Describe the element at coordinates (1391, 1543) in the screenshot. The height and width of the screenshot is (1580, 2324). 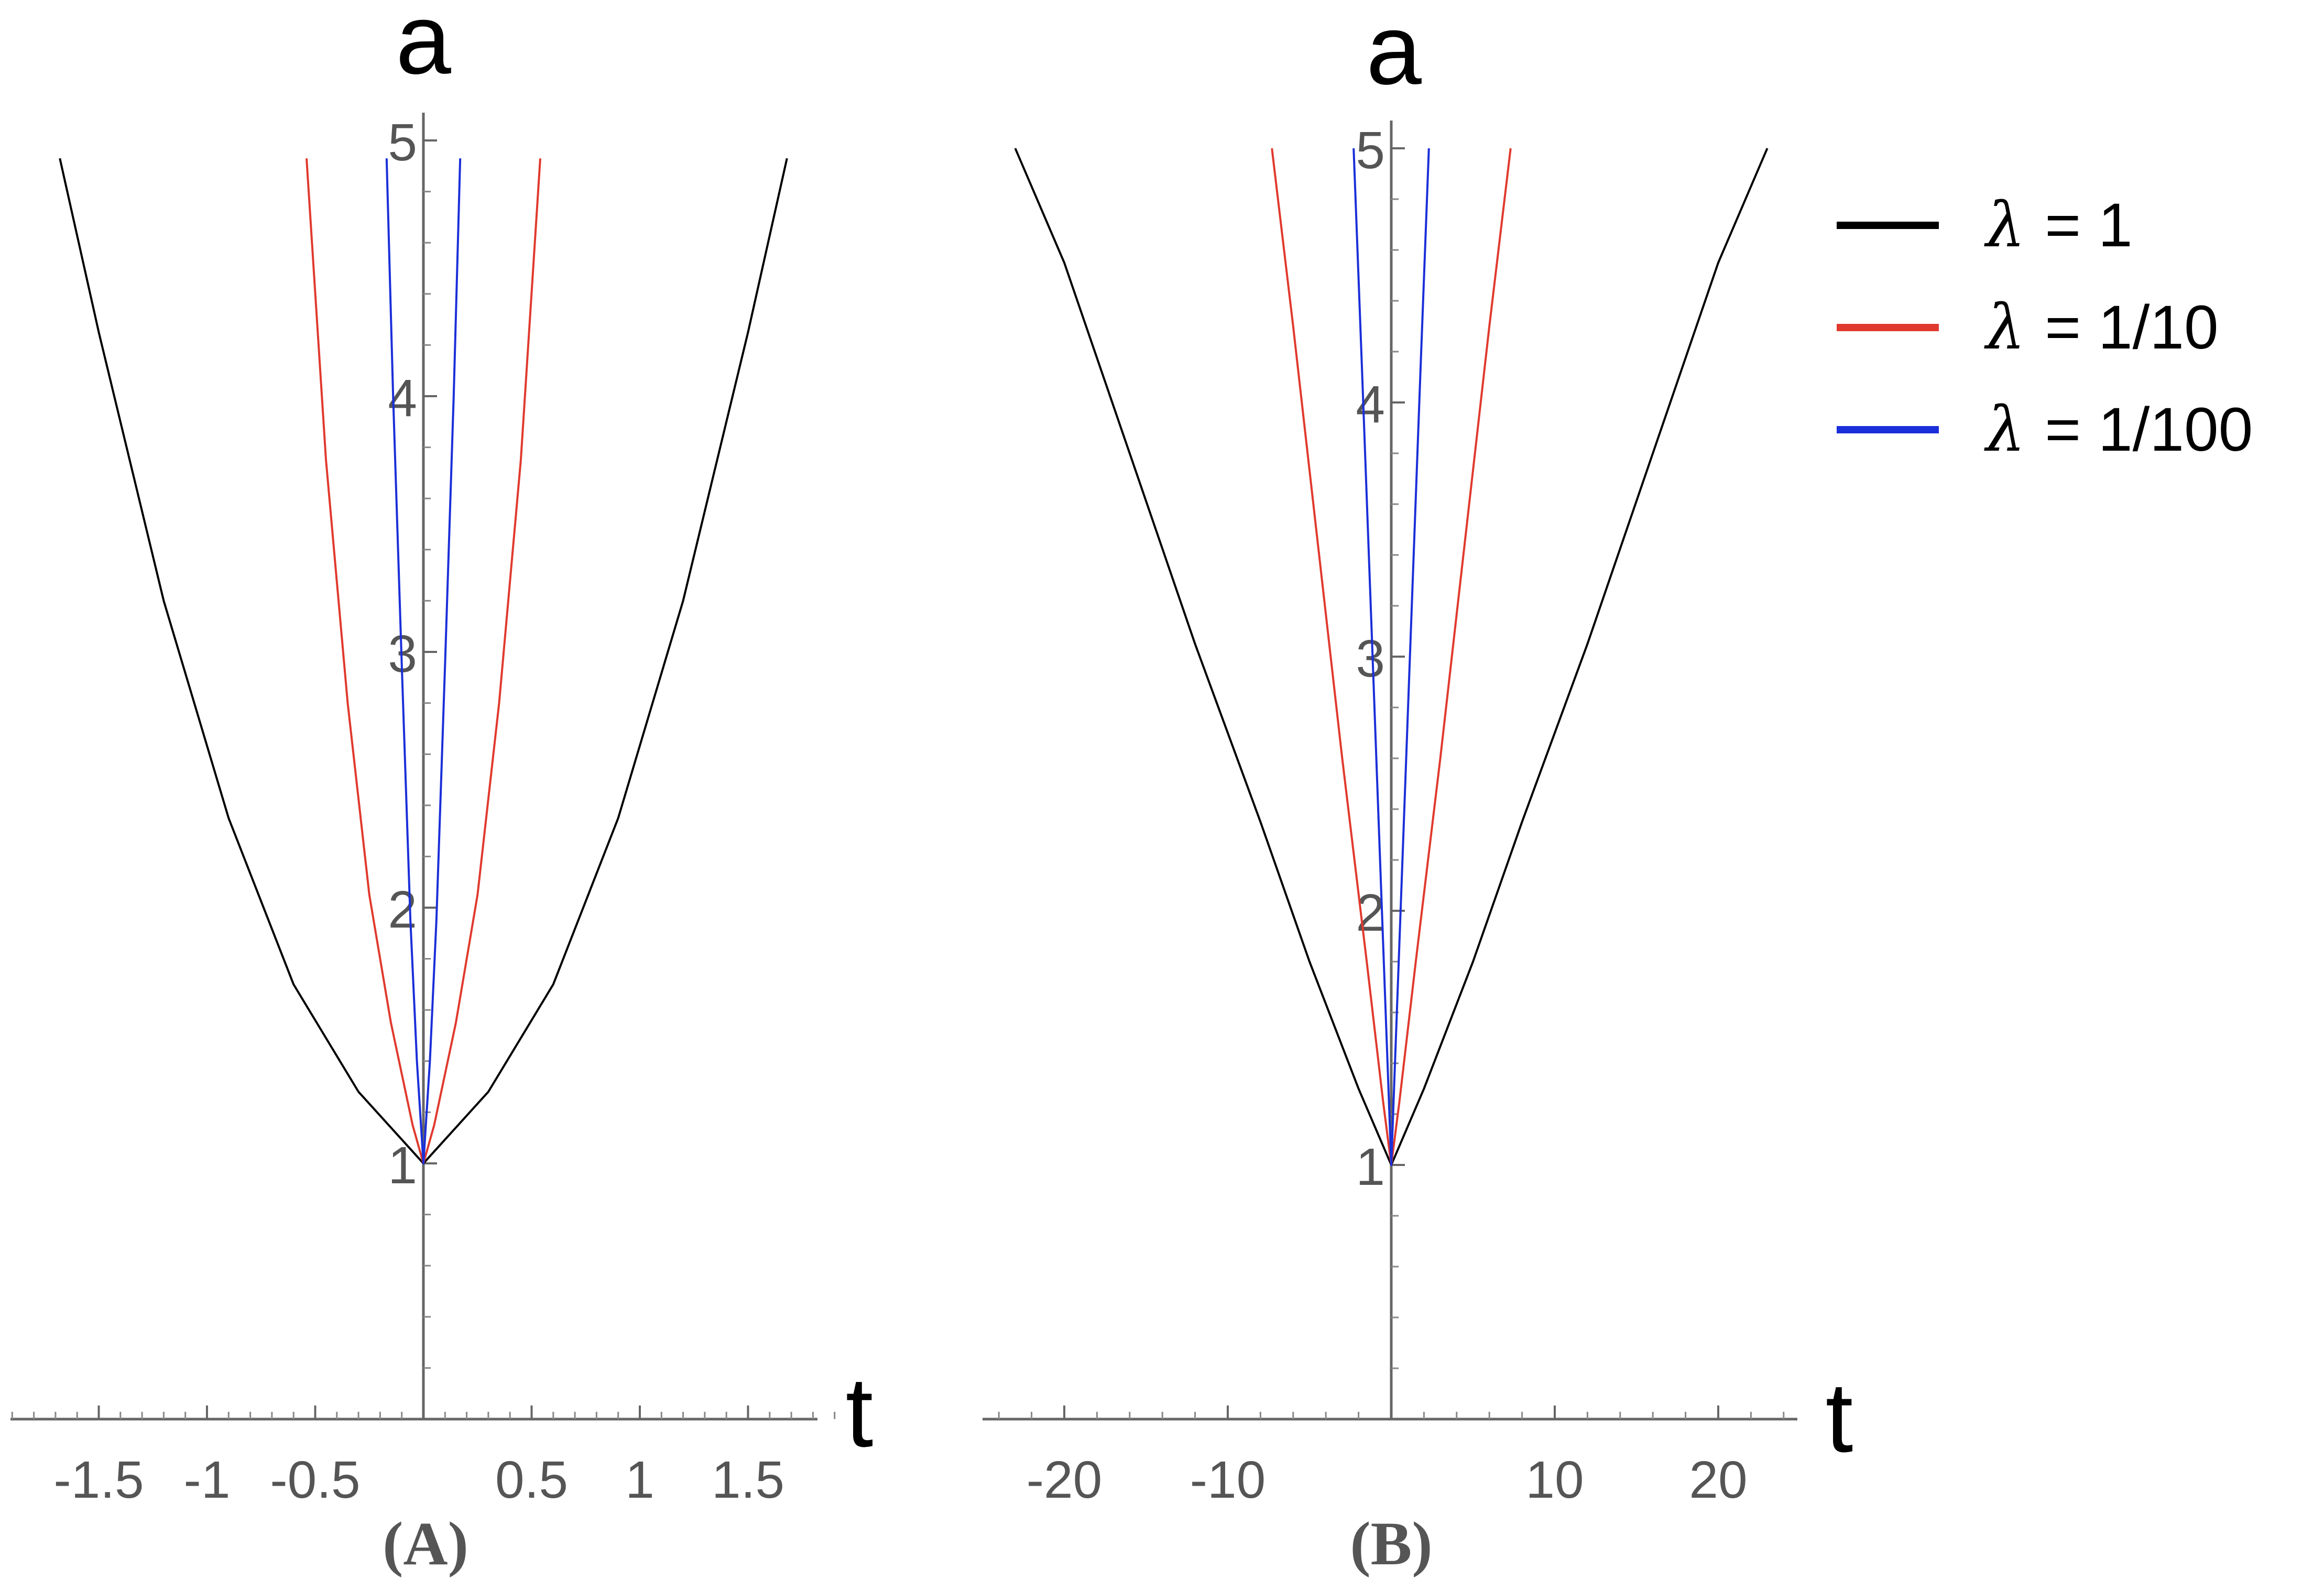
I see `panel-b-label: (B)` at that location.